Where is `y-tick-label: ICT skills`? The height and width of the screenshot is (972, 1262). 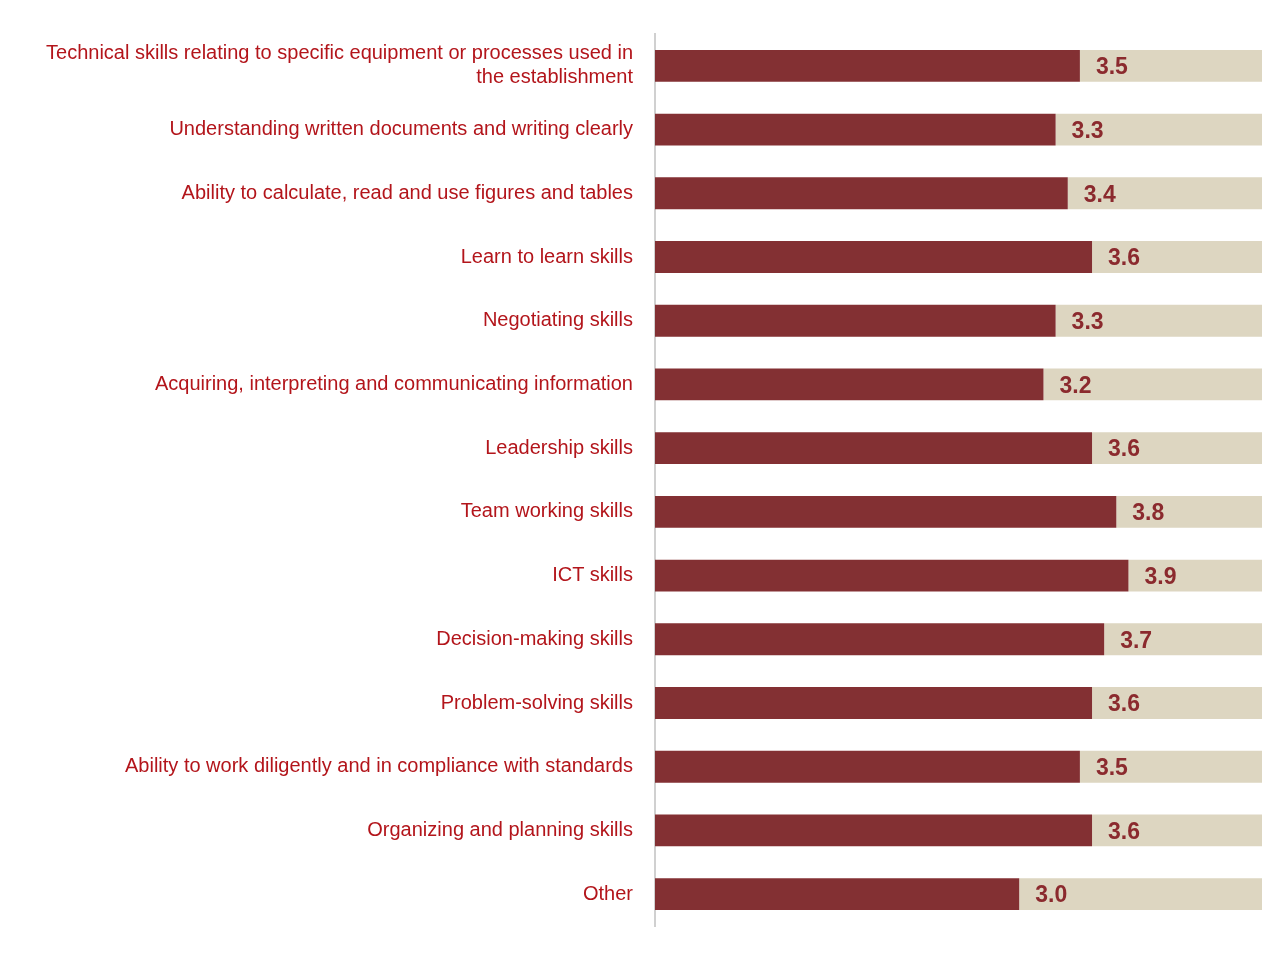
y-tick-label: ICT skills is located at coordinates (592, 574).